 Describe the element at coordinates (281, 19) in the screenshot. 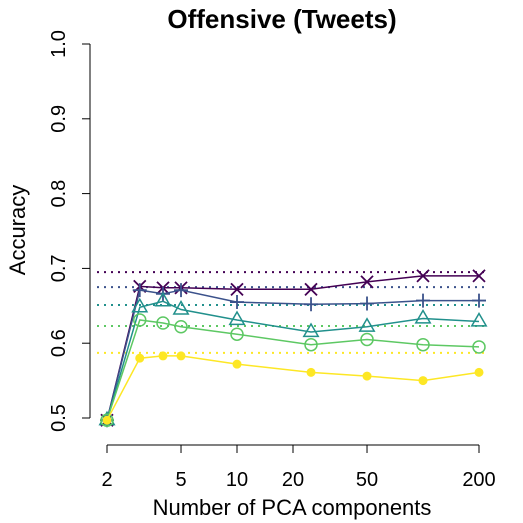

I see `chart-title: Offensive (Tweets)` at that location.